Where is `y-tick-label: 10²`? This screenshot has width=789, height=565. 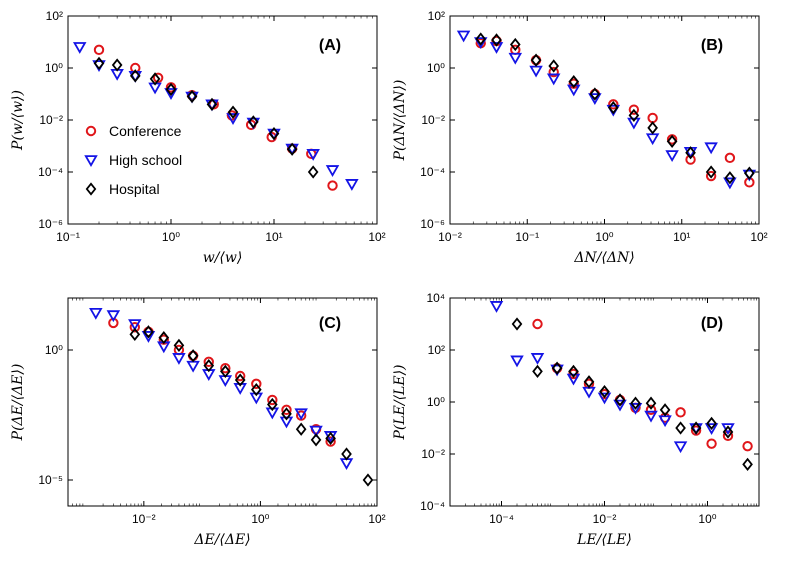 y-tick-label: 10² is located at coordinates (436, 16).